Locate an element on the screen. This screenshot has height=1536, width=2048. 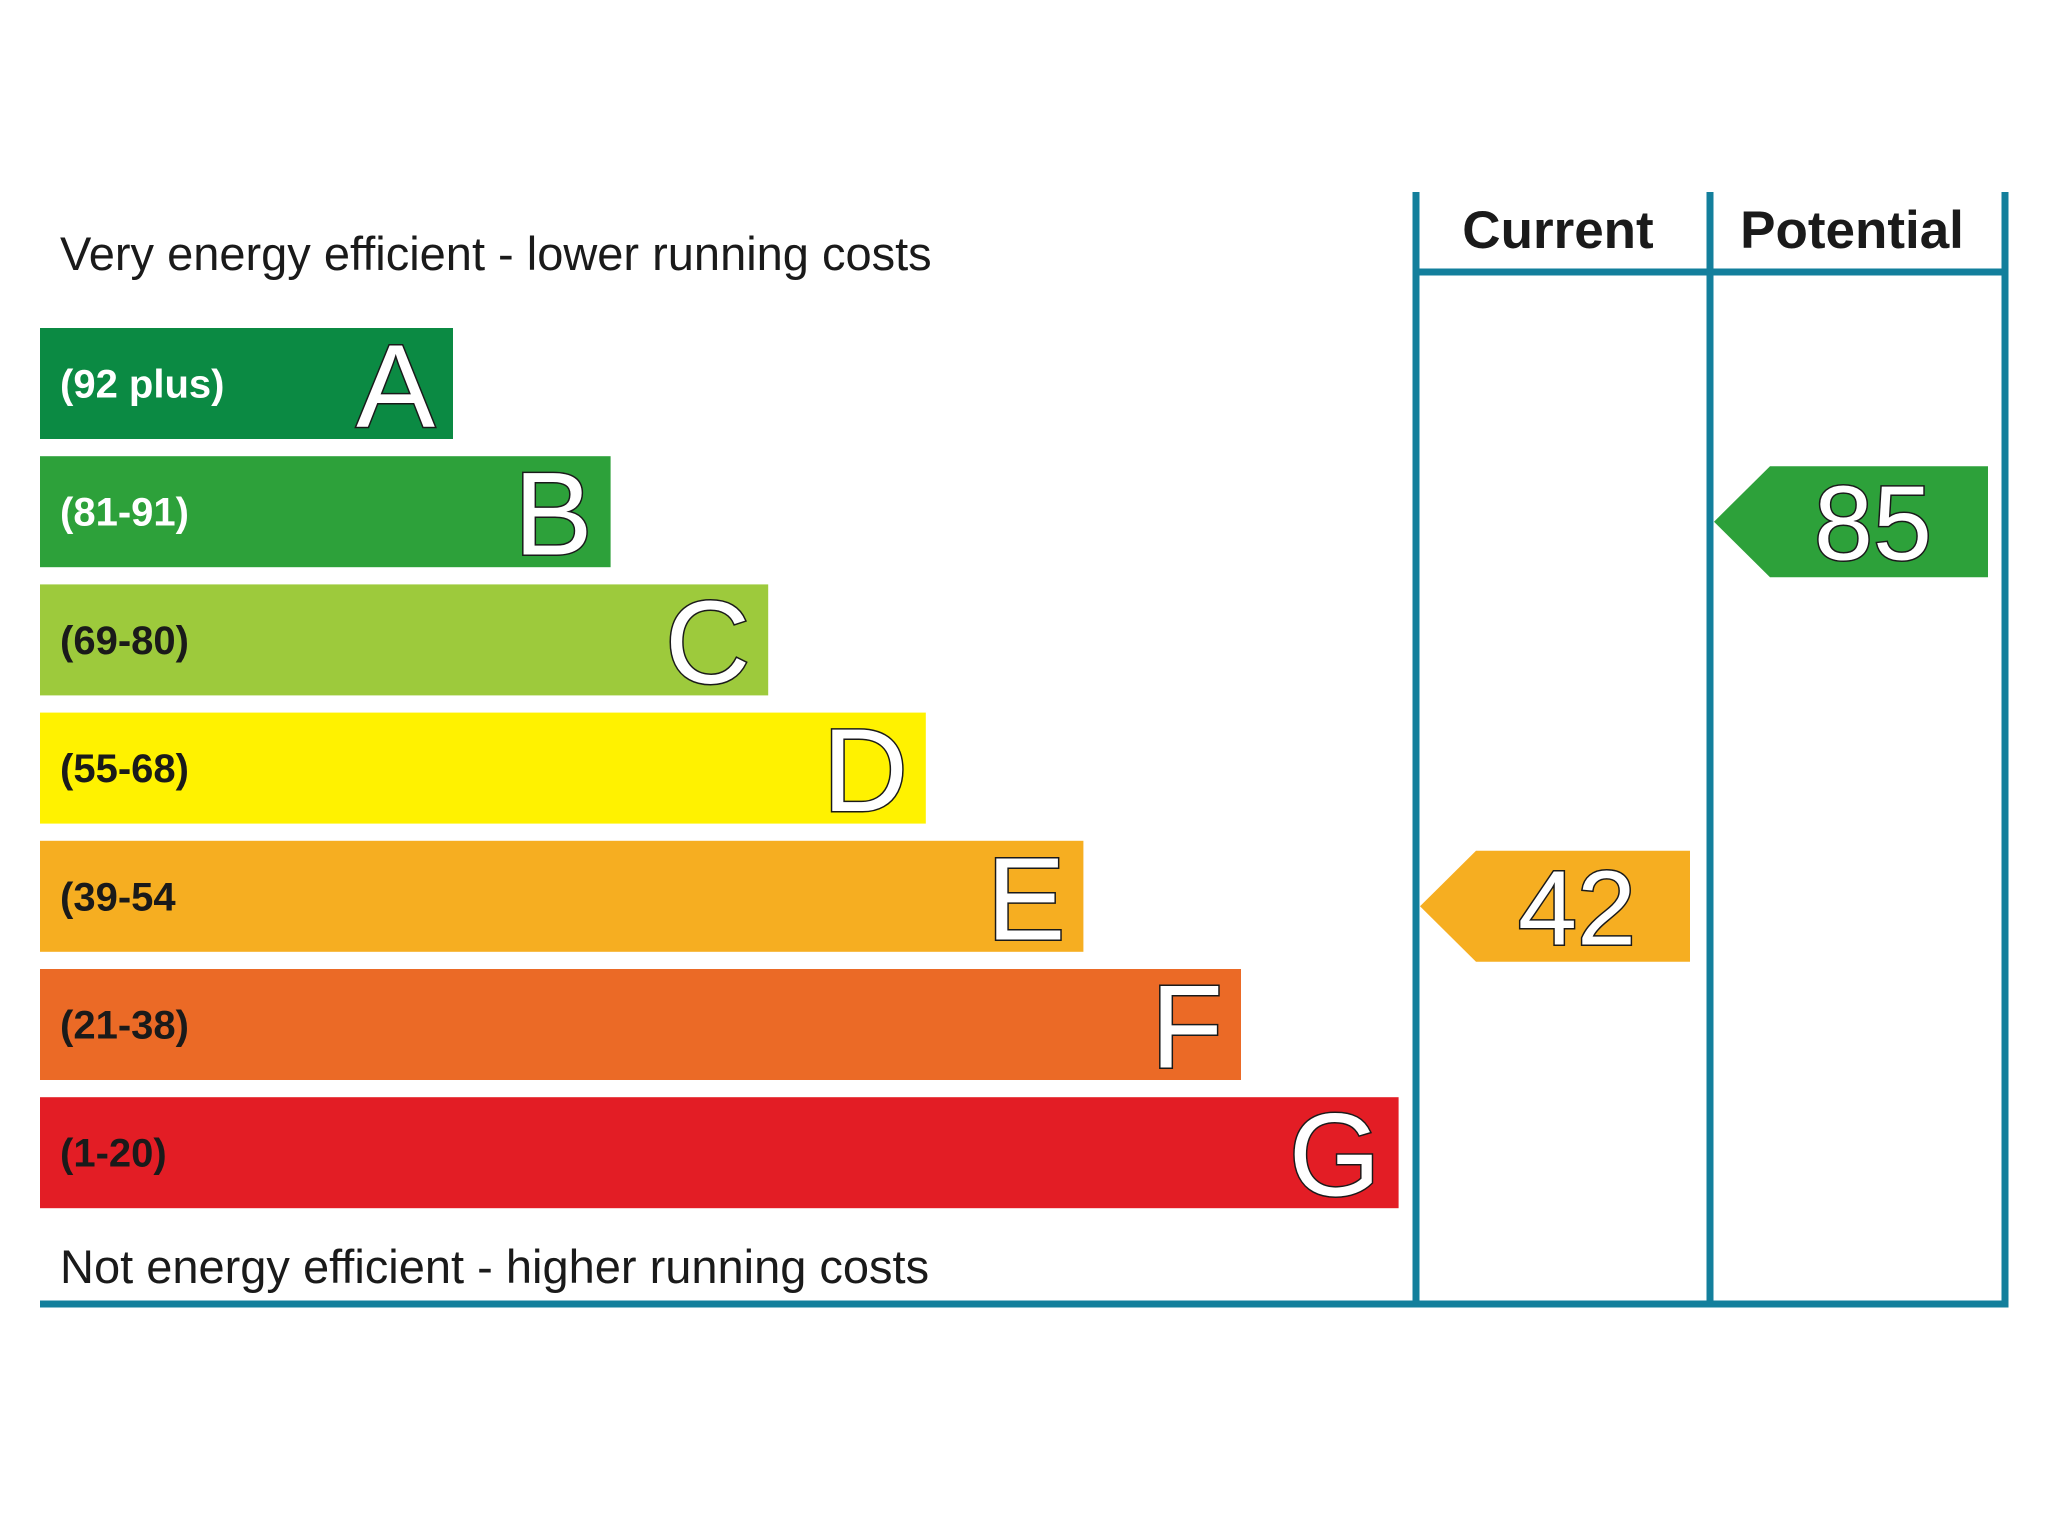
band-g-bar is located at coordinates (719, 1153).